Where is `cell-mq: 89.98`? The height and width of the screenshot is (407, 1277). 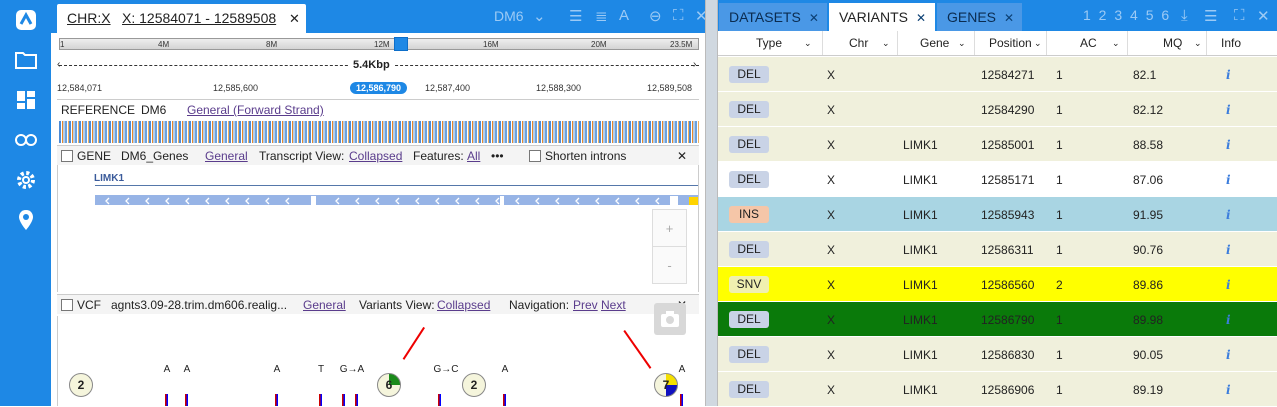
cell-mq: 89.98 is located at coordinates (1148, 320).